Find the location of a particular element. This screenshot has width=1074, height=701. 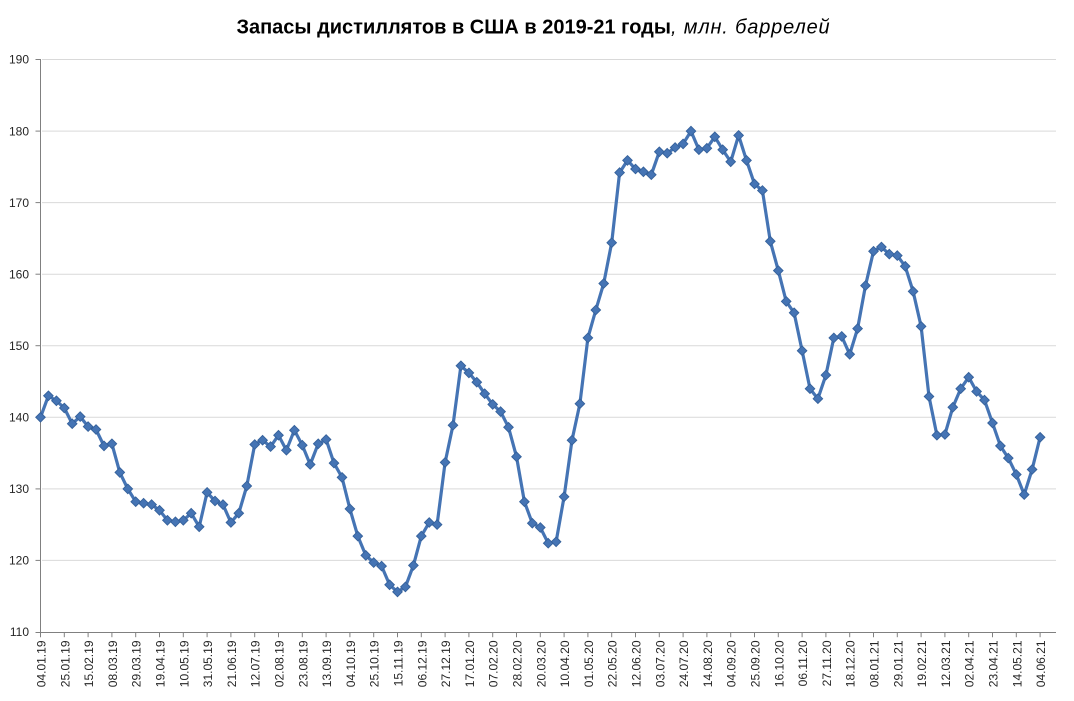

svg-text: 27.12.19 is located at coordinates (446, 663).